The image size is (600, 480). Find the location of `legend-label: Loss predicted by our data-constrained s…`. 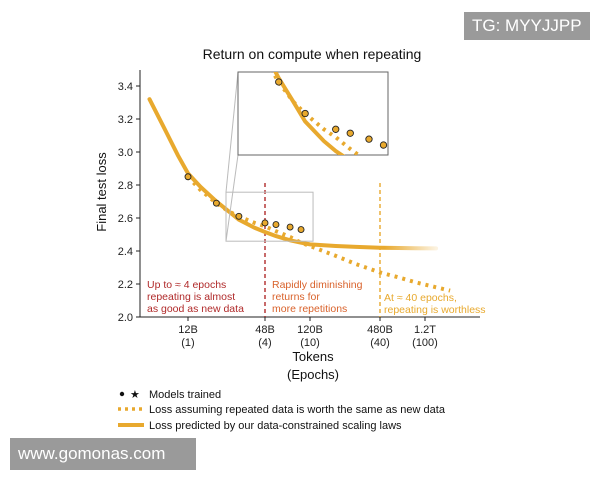

legend-label: Loss predicted by our data-constrained s… is located at coordinates (275, 426).